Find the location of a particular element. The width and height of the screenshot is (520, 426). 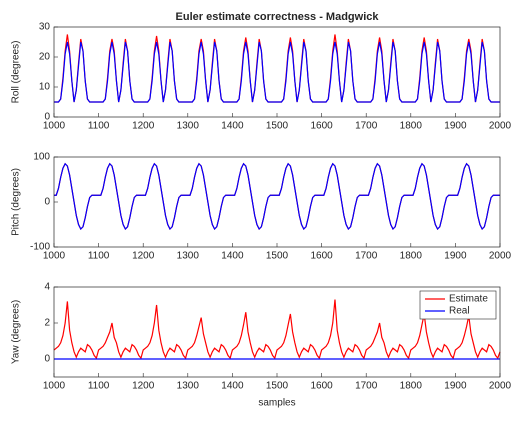

y-axis-label: Pitch (degrees) is located at coordinates (16, 202).